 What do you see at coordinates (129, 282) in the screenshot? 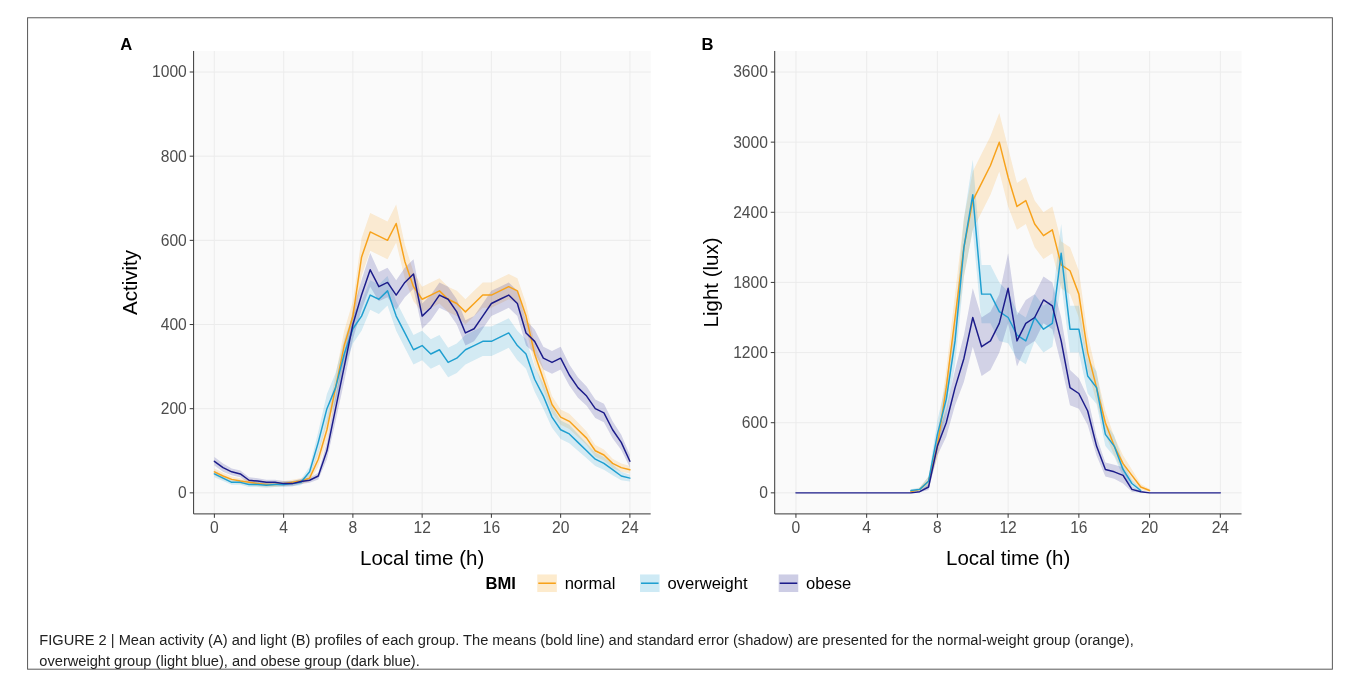
I see `y-axis-title: Activity` at bounding box center [129, 282].